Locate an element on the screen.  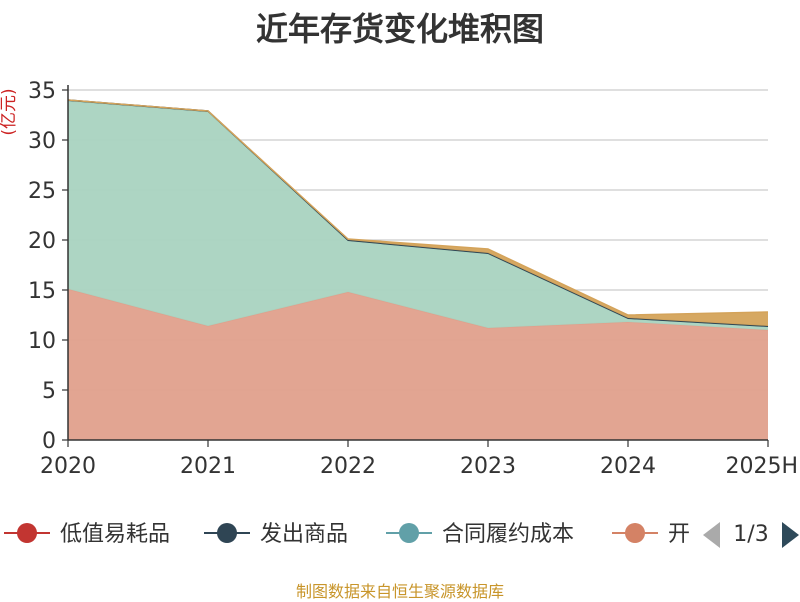
y-tick-label: 0 is located at coordinates (49, 441).